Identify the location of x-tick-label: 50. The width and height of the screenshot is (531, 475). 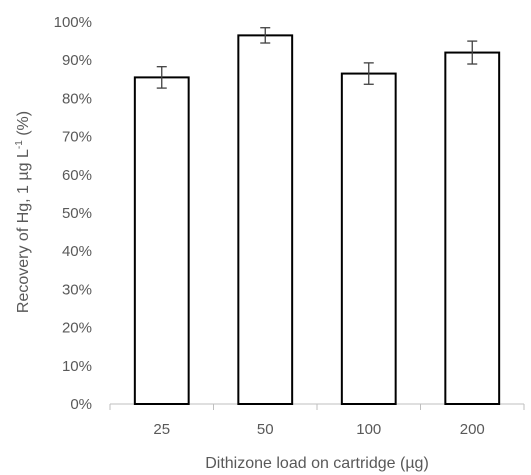
(265, 429).